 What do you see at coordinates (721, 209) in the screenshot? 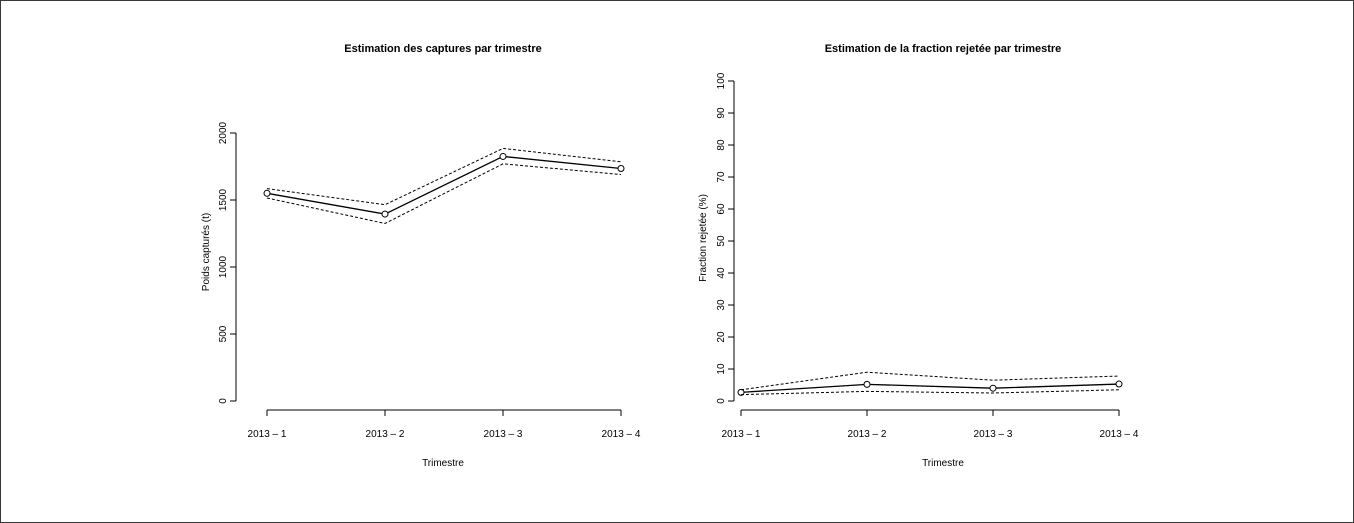
I see `y-tick-label: 60` at bounding box center [721, 209].